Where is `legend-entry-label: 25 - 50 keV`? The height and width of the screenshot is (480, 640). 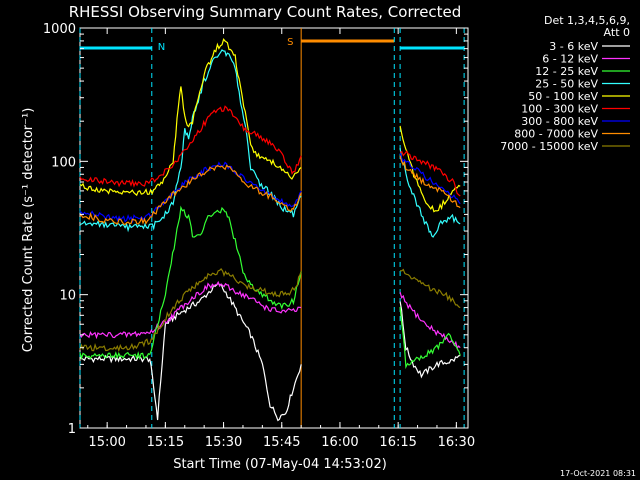 legend-entry-label: 25 - 50 keV is located at coordinates (566, 84).